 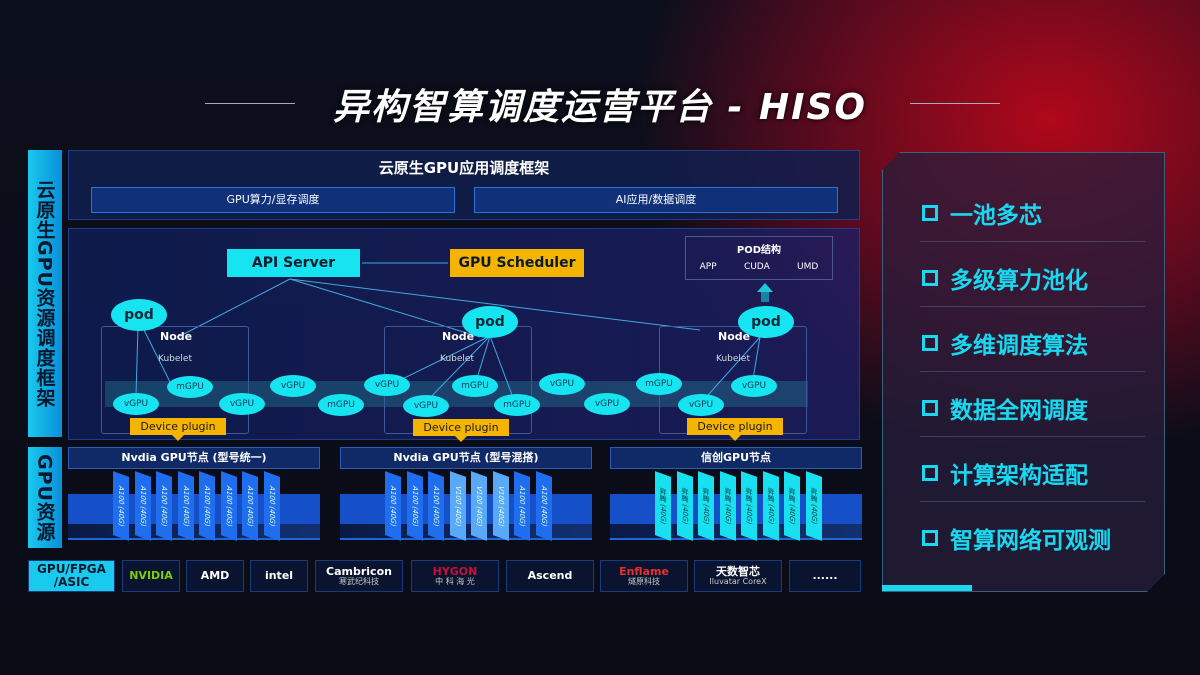 I want to click on vendor-name: AMD, so click(x=215, y=575).